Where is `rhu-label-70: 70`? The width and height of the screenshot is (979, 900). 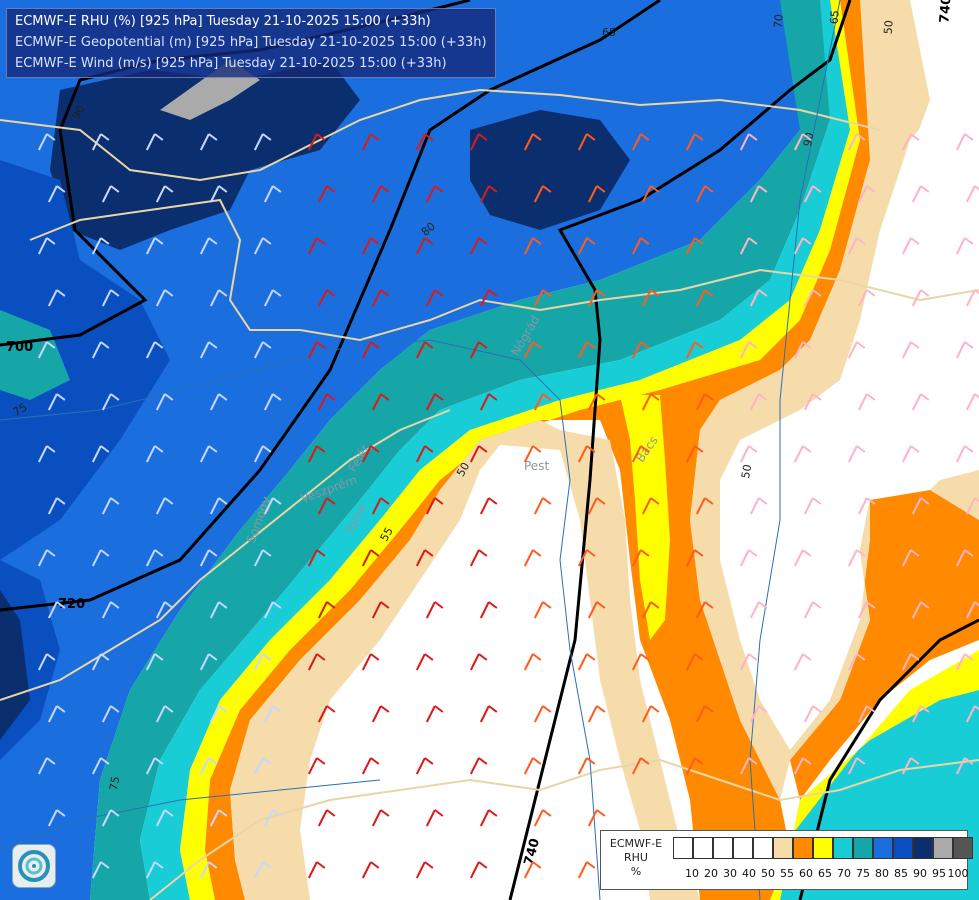
rhu-label-70: 70 is located at coordinates (778, 21).